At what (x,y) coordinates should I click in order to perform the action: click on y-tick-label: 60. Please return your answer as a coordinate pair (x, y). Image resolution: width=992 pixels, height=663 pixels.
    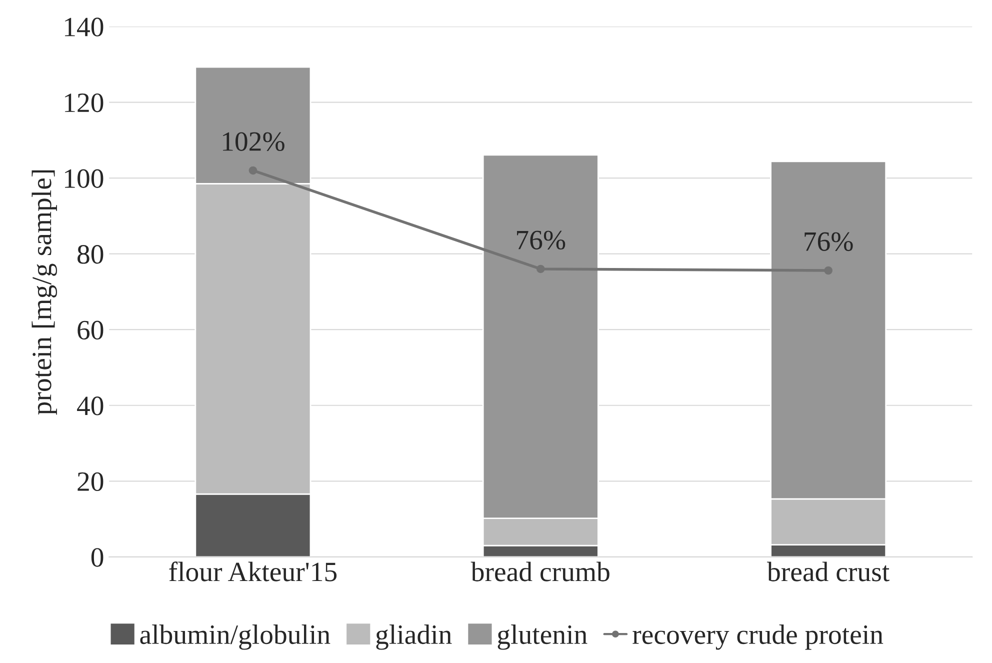
    Looking at the image, I should click on (91, 330).